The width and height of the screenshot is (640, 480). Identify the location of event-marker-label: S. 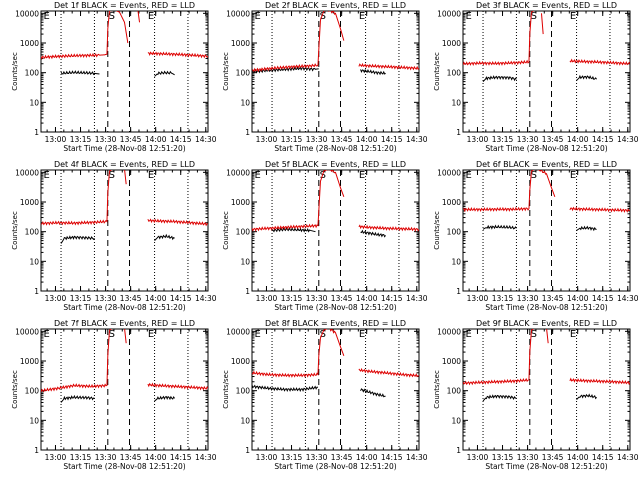
(112, 16).